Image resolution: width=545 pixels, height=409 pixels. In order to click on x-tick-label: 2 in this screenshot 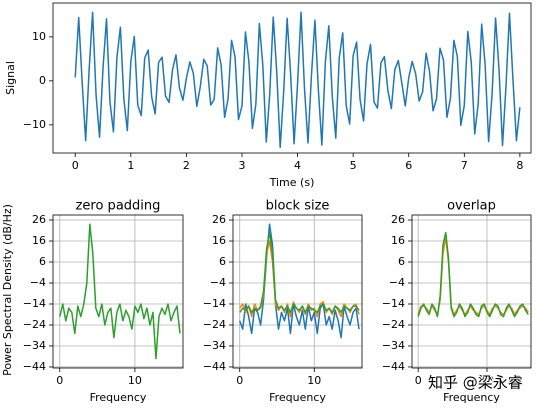, I will do `click(186, 165)`.